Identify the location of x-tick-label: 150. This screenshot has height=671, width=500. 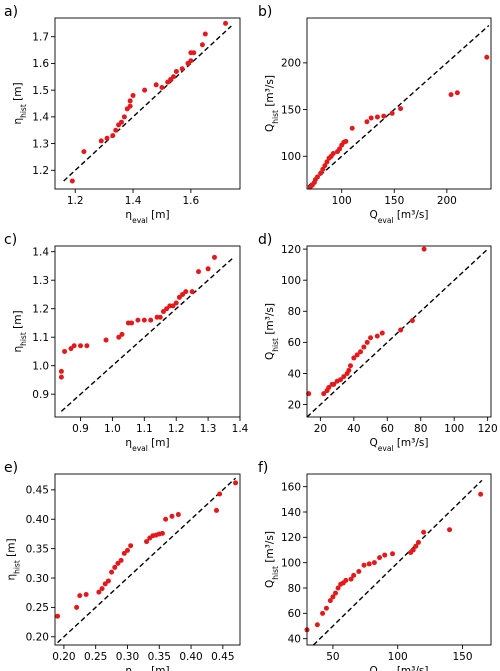
(462, 657).